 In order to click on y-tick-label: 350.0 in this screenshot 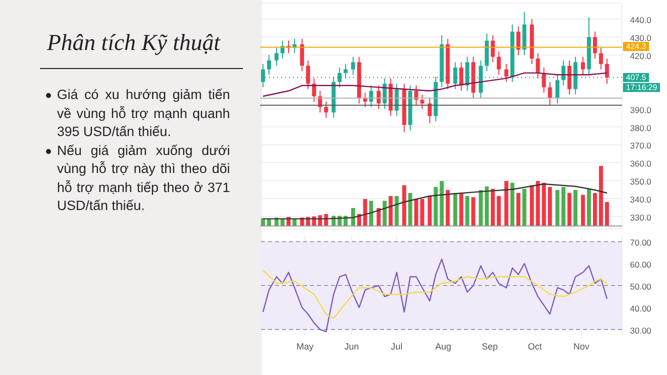, I will do `click(641, 181)`.